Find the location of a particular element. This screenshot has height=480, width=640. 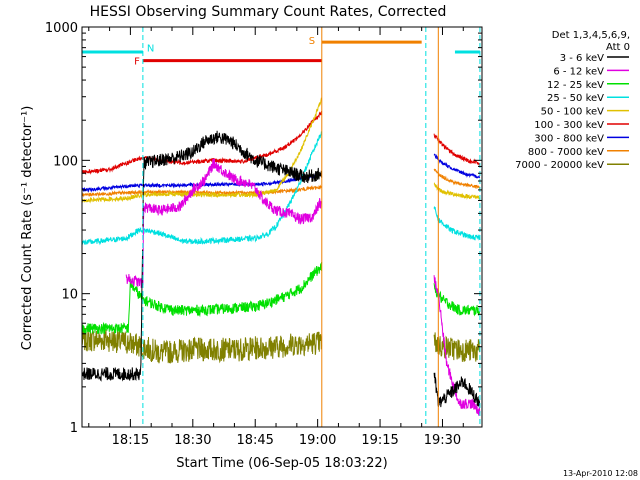

y-tick-label: 1000 is located at coordinates (61, 28).